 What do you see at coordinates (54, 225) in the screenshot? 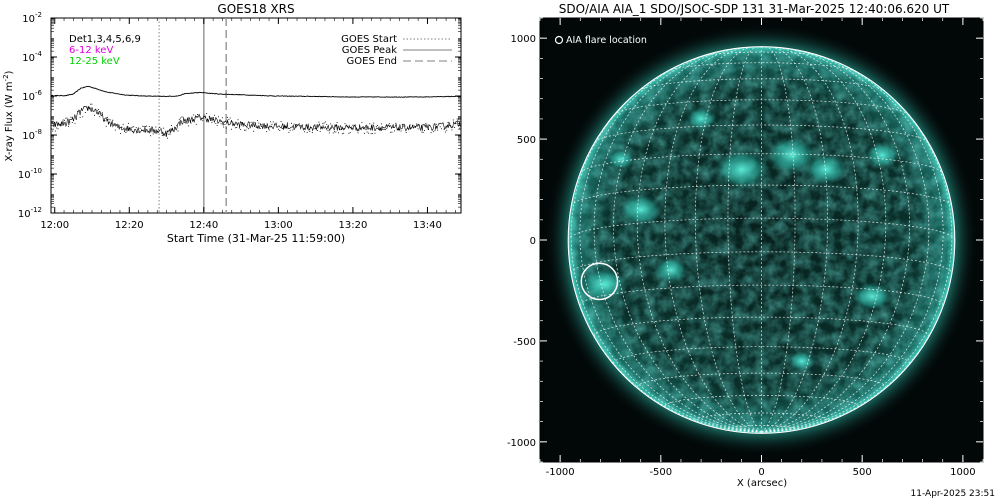
I see `x-tick-label: 12:00` at bounding box center [54, 225].